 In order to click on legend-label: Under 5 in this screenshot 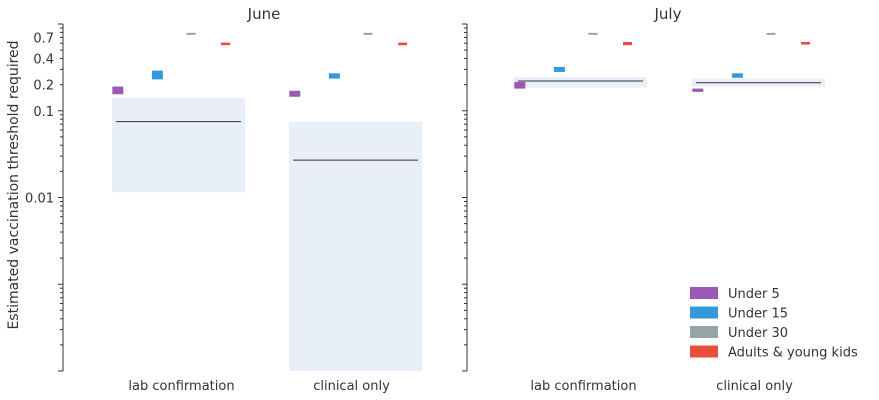, I will do `click(754, 294)`.